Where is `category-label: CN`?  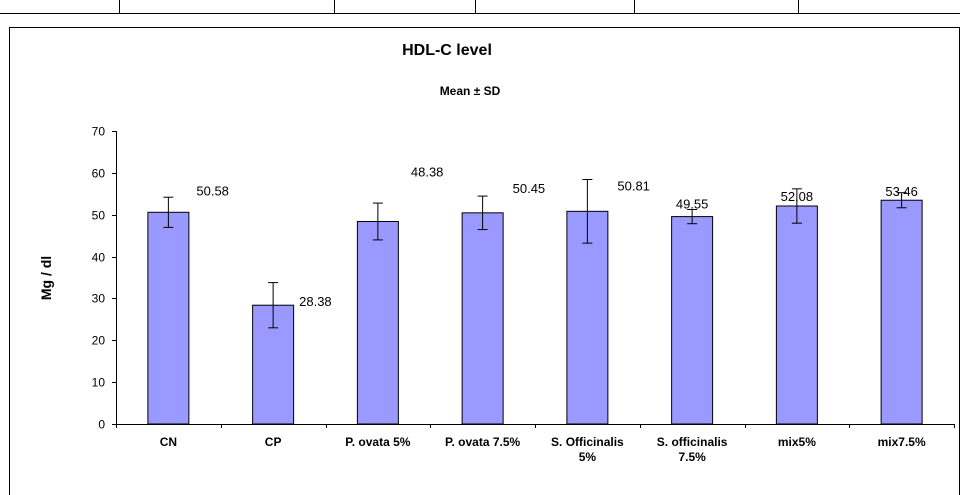 category-label: CN is located at coordinates (168, 442).